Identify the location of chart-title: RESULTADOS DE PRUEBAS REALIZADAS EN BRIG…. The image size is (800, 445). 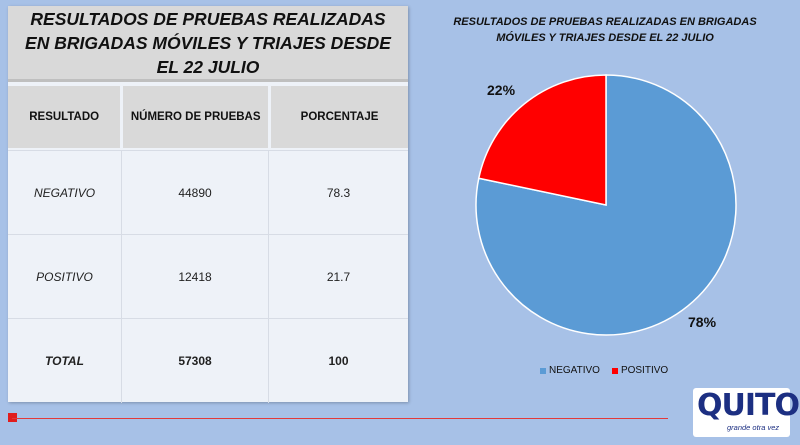
(605, 30).